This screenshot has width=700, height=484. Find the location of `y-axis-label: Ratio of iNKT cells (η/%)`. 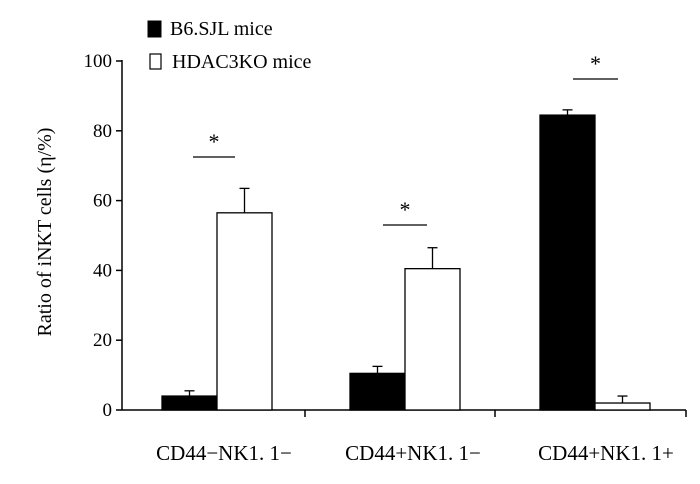

y-axis-label: Ratio of iNKT cells (η/%) is located at coordinates (45, 232).